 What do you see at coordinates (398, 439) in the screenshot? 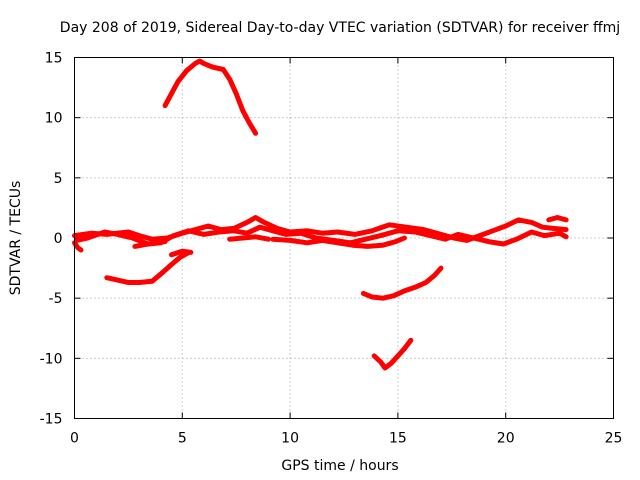
I see `x-tick-label: 15` at bounding box center [398, 439].